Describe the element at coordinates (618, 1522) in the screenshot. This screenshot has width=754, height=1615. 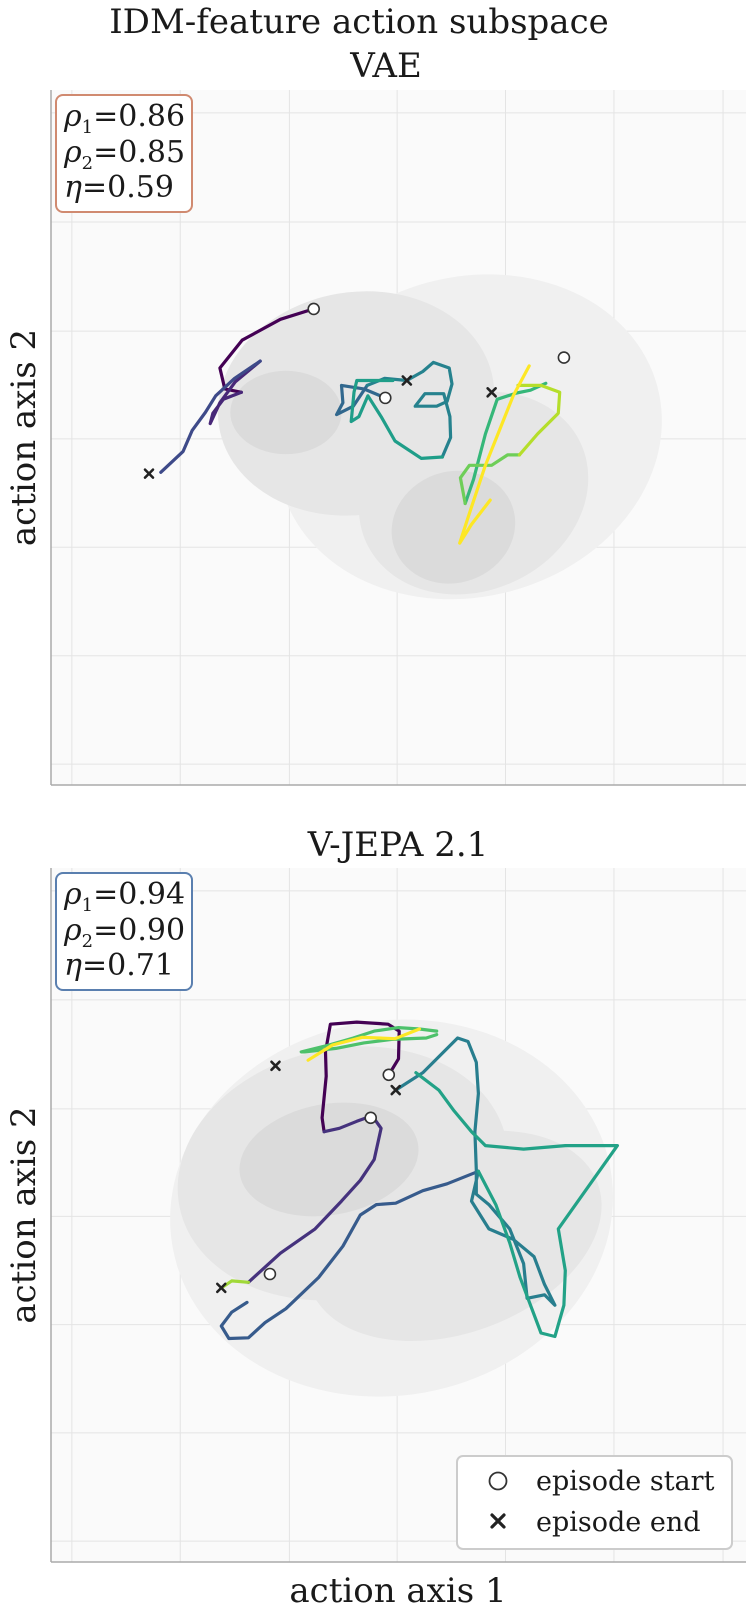
I see `legend-label-end: episode end` at that location.